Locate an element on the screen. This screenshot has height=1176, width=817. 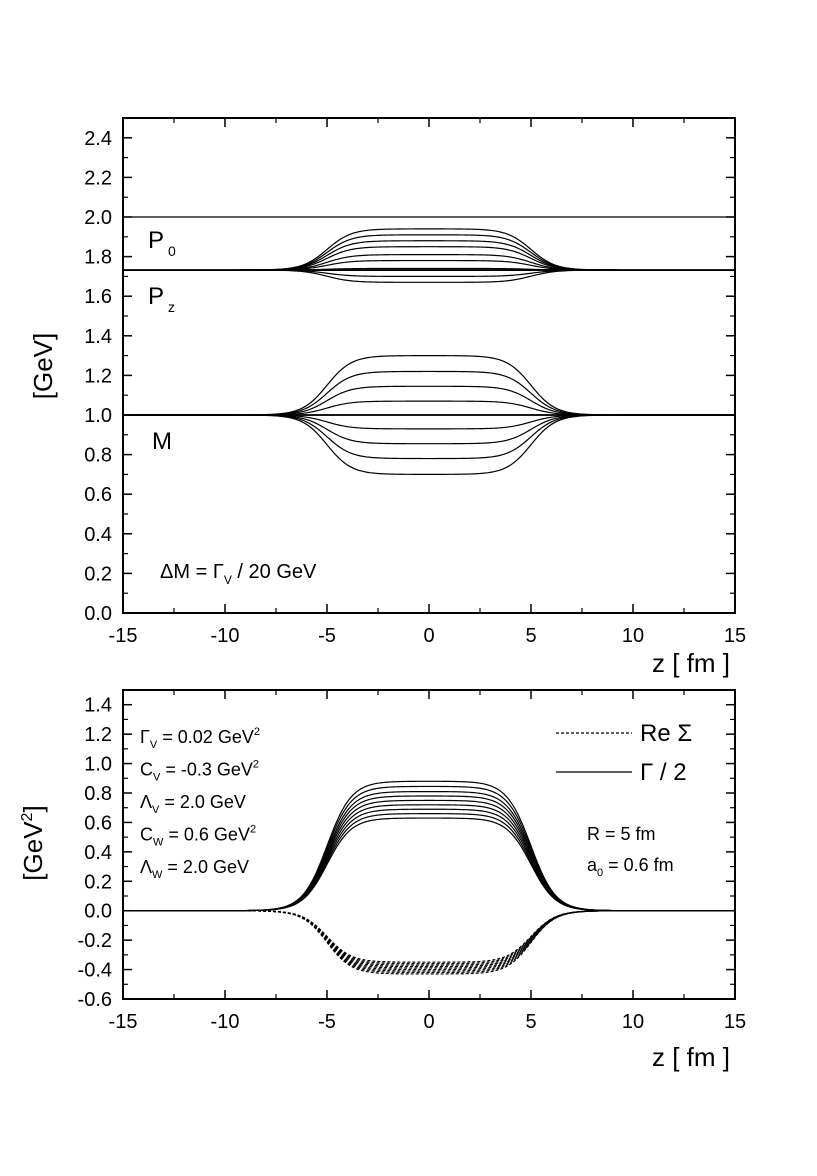
bottom-y-label-close: ] is located at coordinates (33, 808).